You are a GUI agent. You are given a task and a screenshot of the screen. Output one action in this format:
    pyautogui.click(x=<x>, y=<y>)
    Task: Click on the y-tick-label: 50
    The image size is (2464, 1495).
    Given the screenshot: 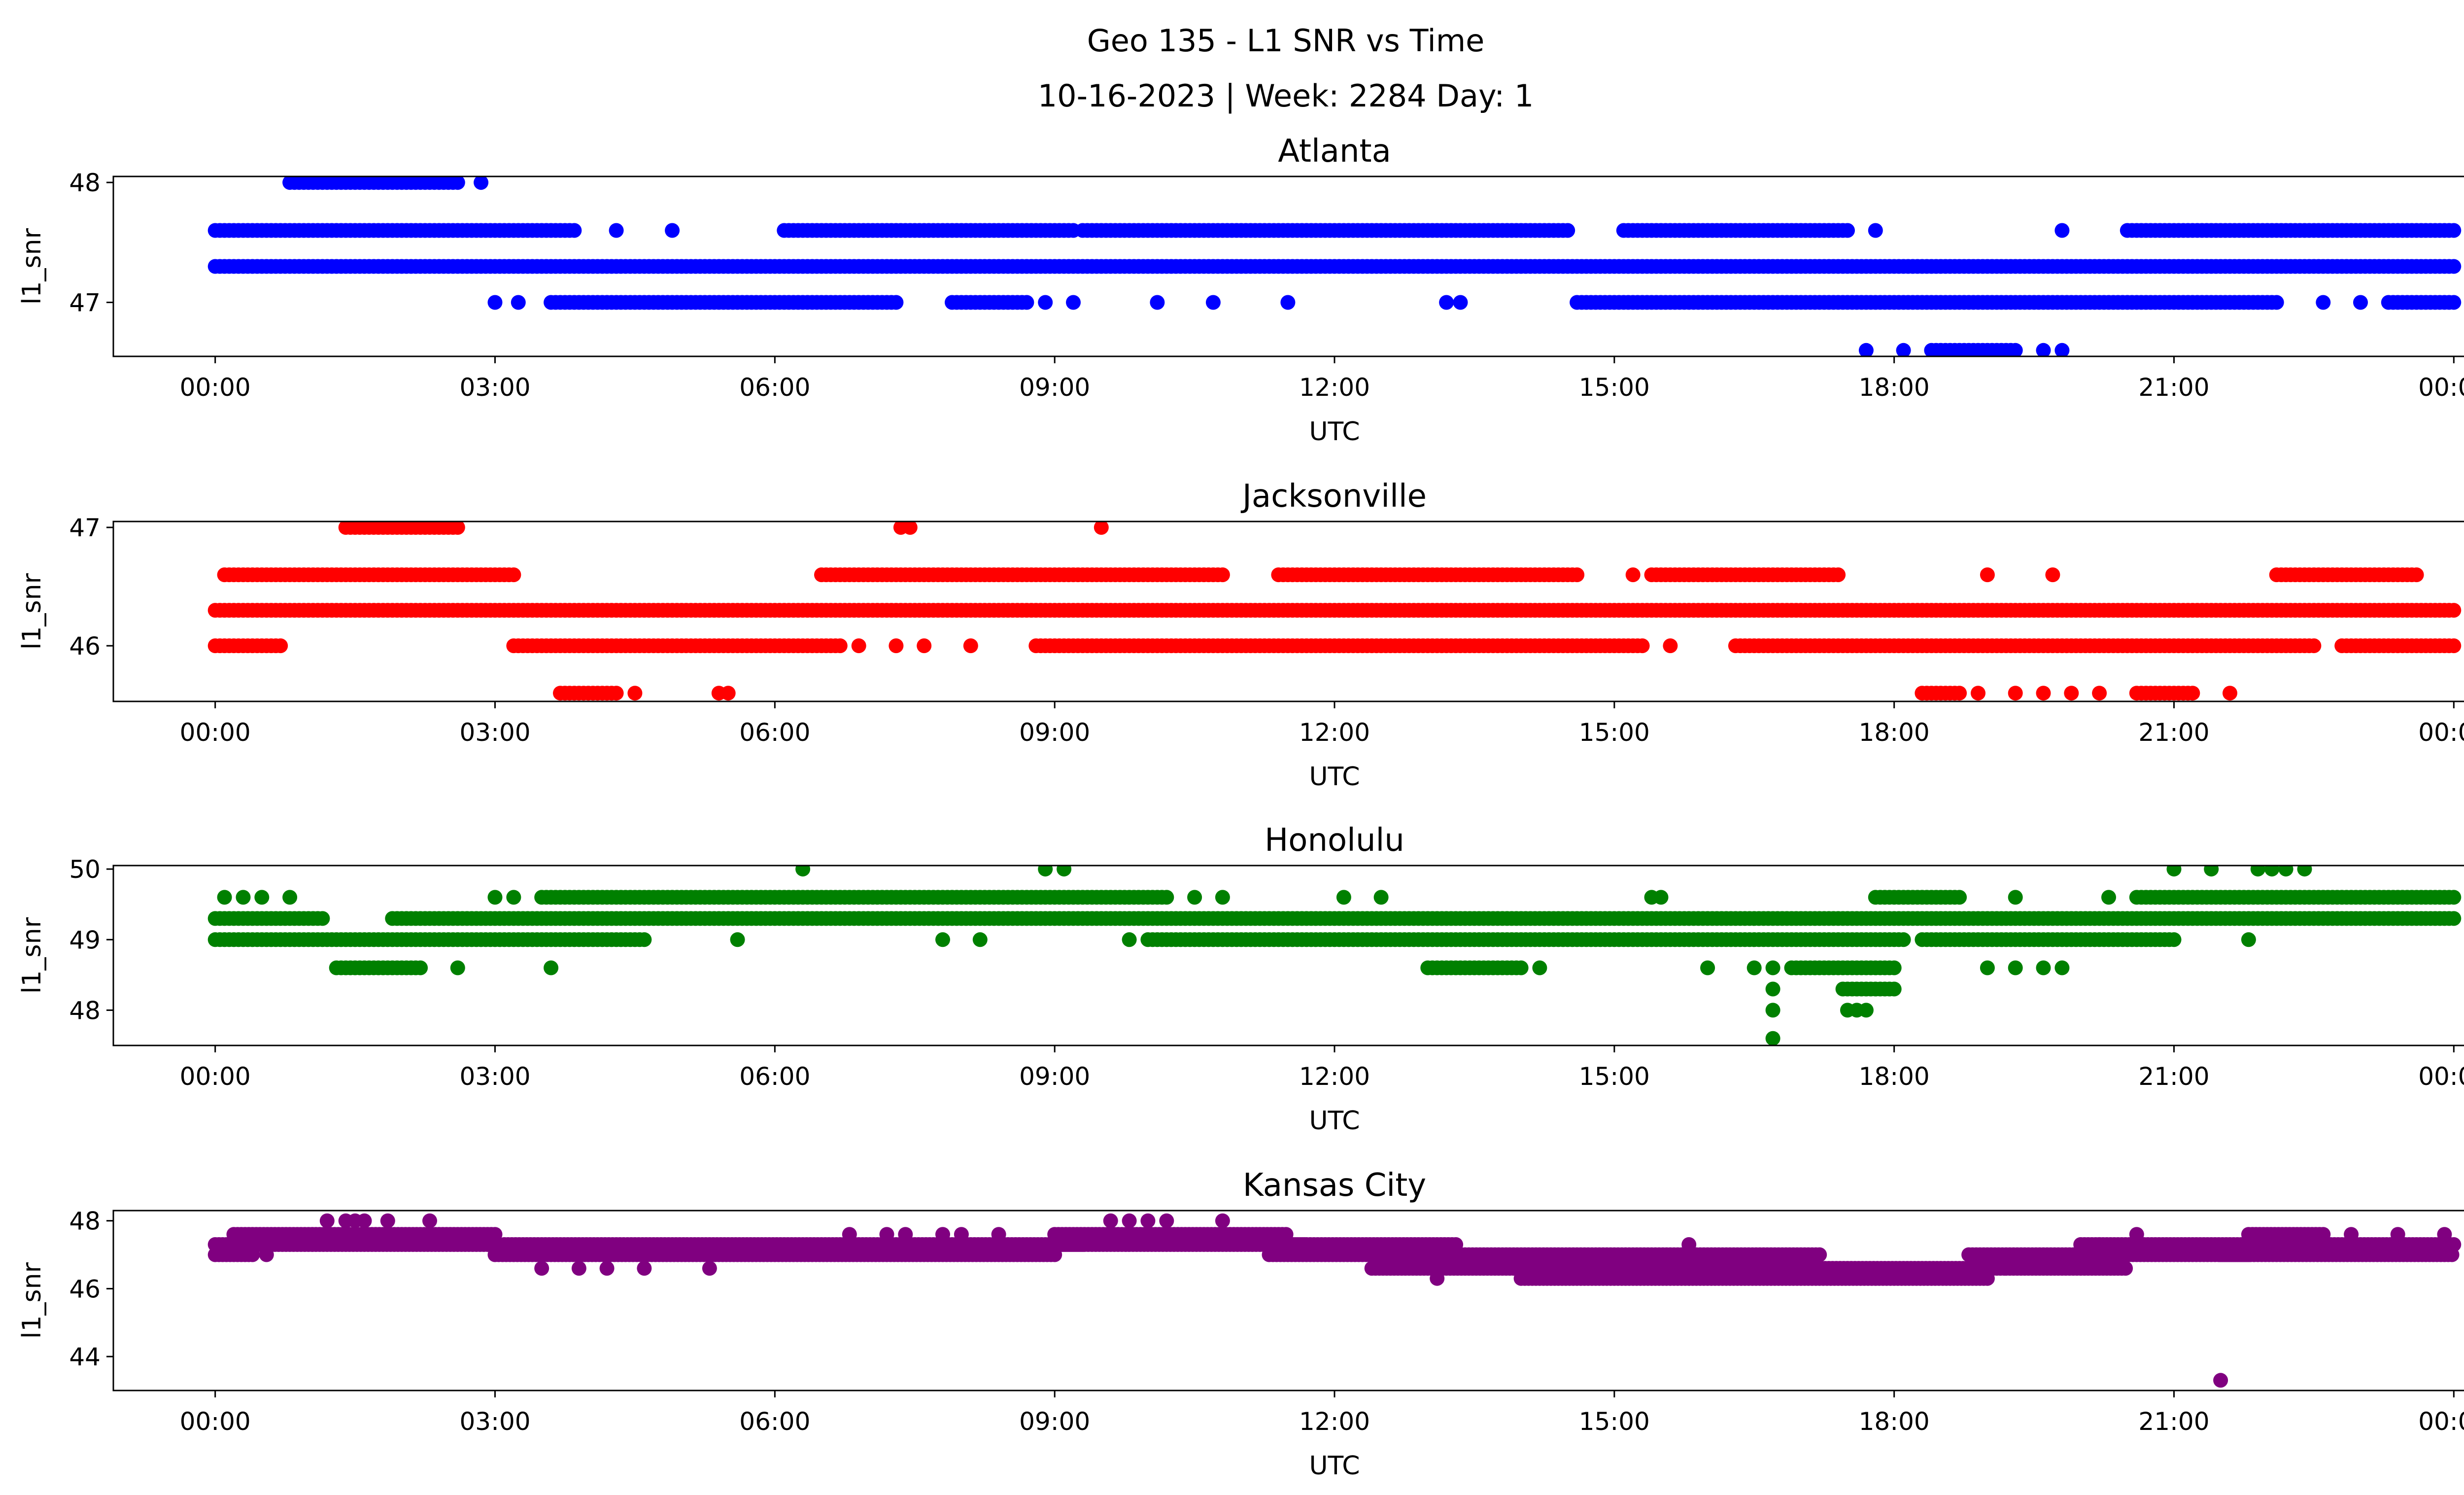 What is the action you would take?
    pyautogui.click(x=85, y=869)
    